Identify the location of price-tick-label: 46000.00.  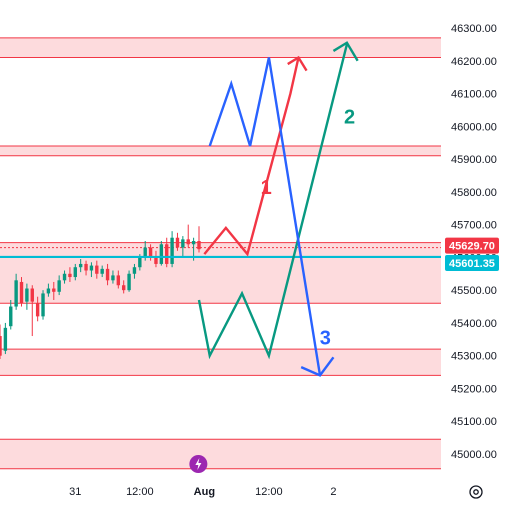
(474, 127).